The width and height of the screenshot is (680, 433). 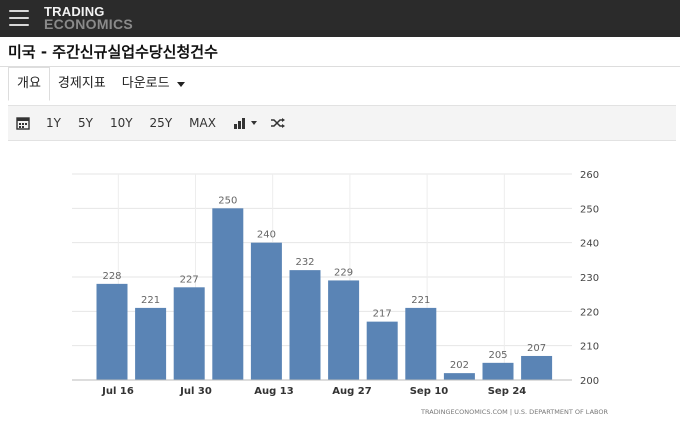 I want to click on data-label: 232, so click(x=304, y=262).